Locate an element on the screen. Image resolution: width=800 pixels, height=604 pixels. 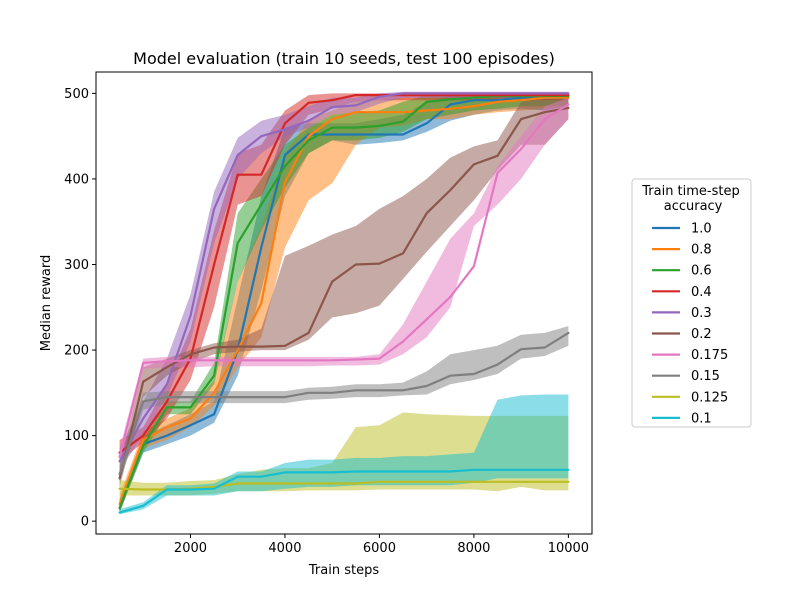
line-0.1 is located at coordinates (344, 491).